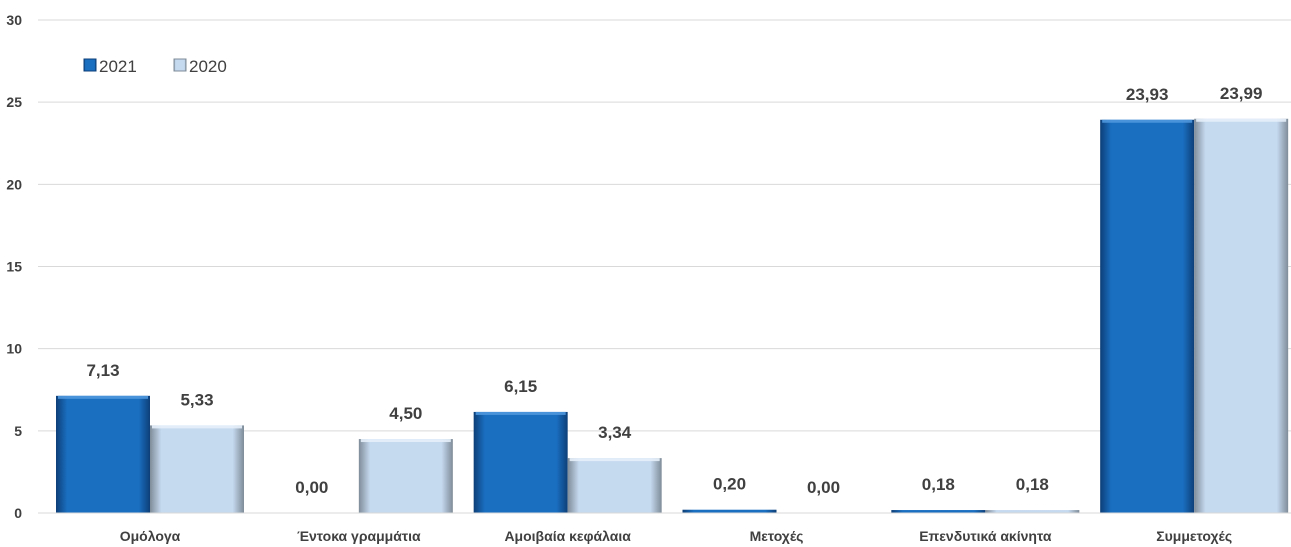 The height and width of the screenshot is (547, 1291). What do you see at coordinates (180, 65) in the screenshot?
I see `legend-swatch-2020` at bounding box center [180, 65].